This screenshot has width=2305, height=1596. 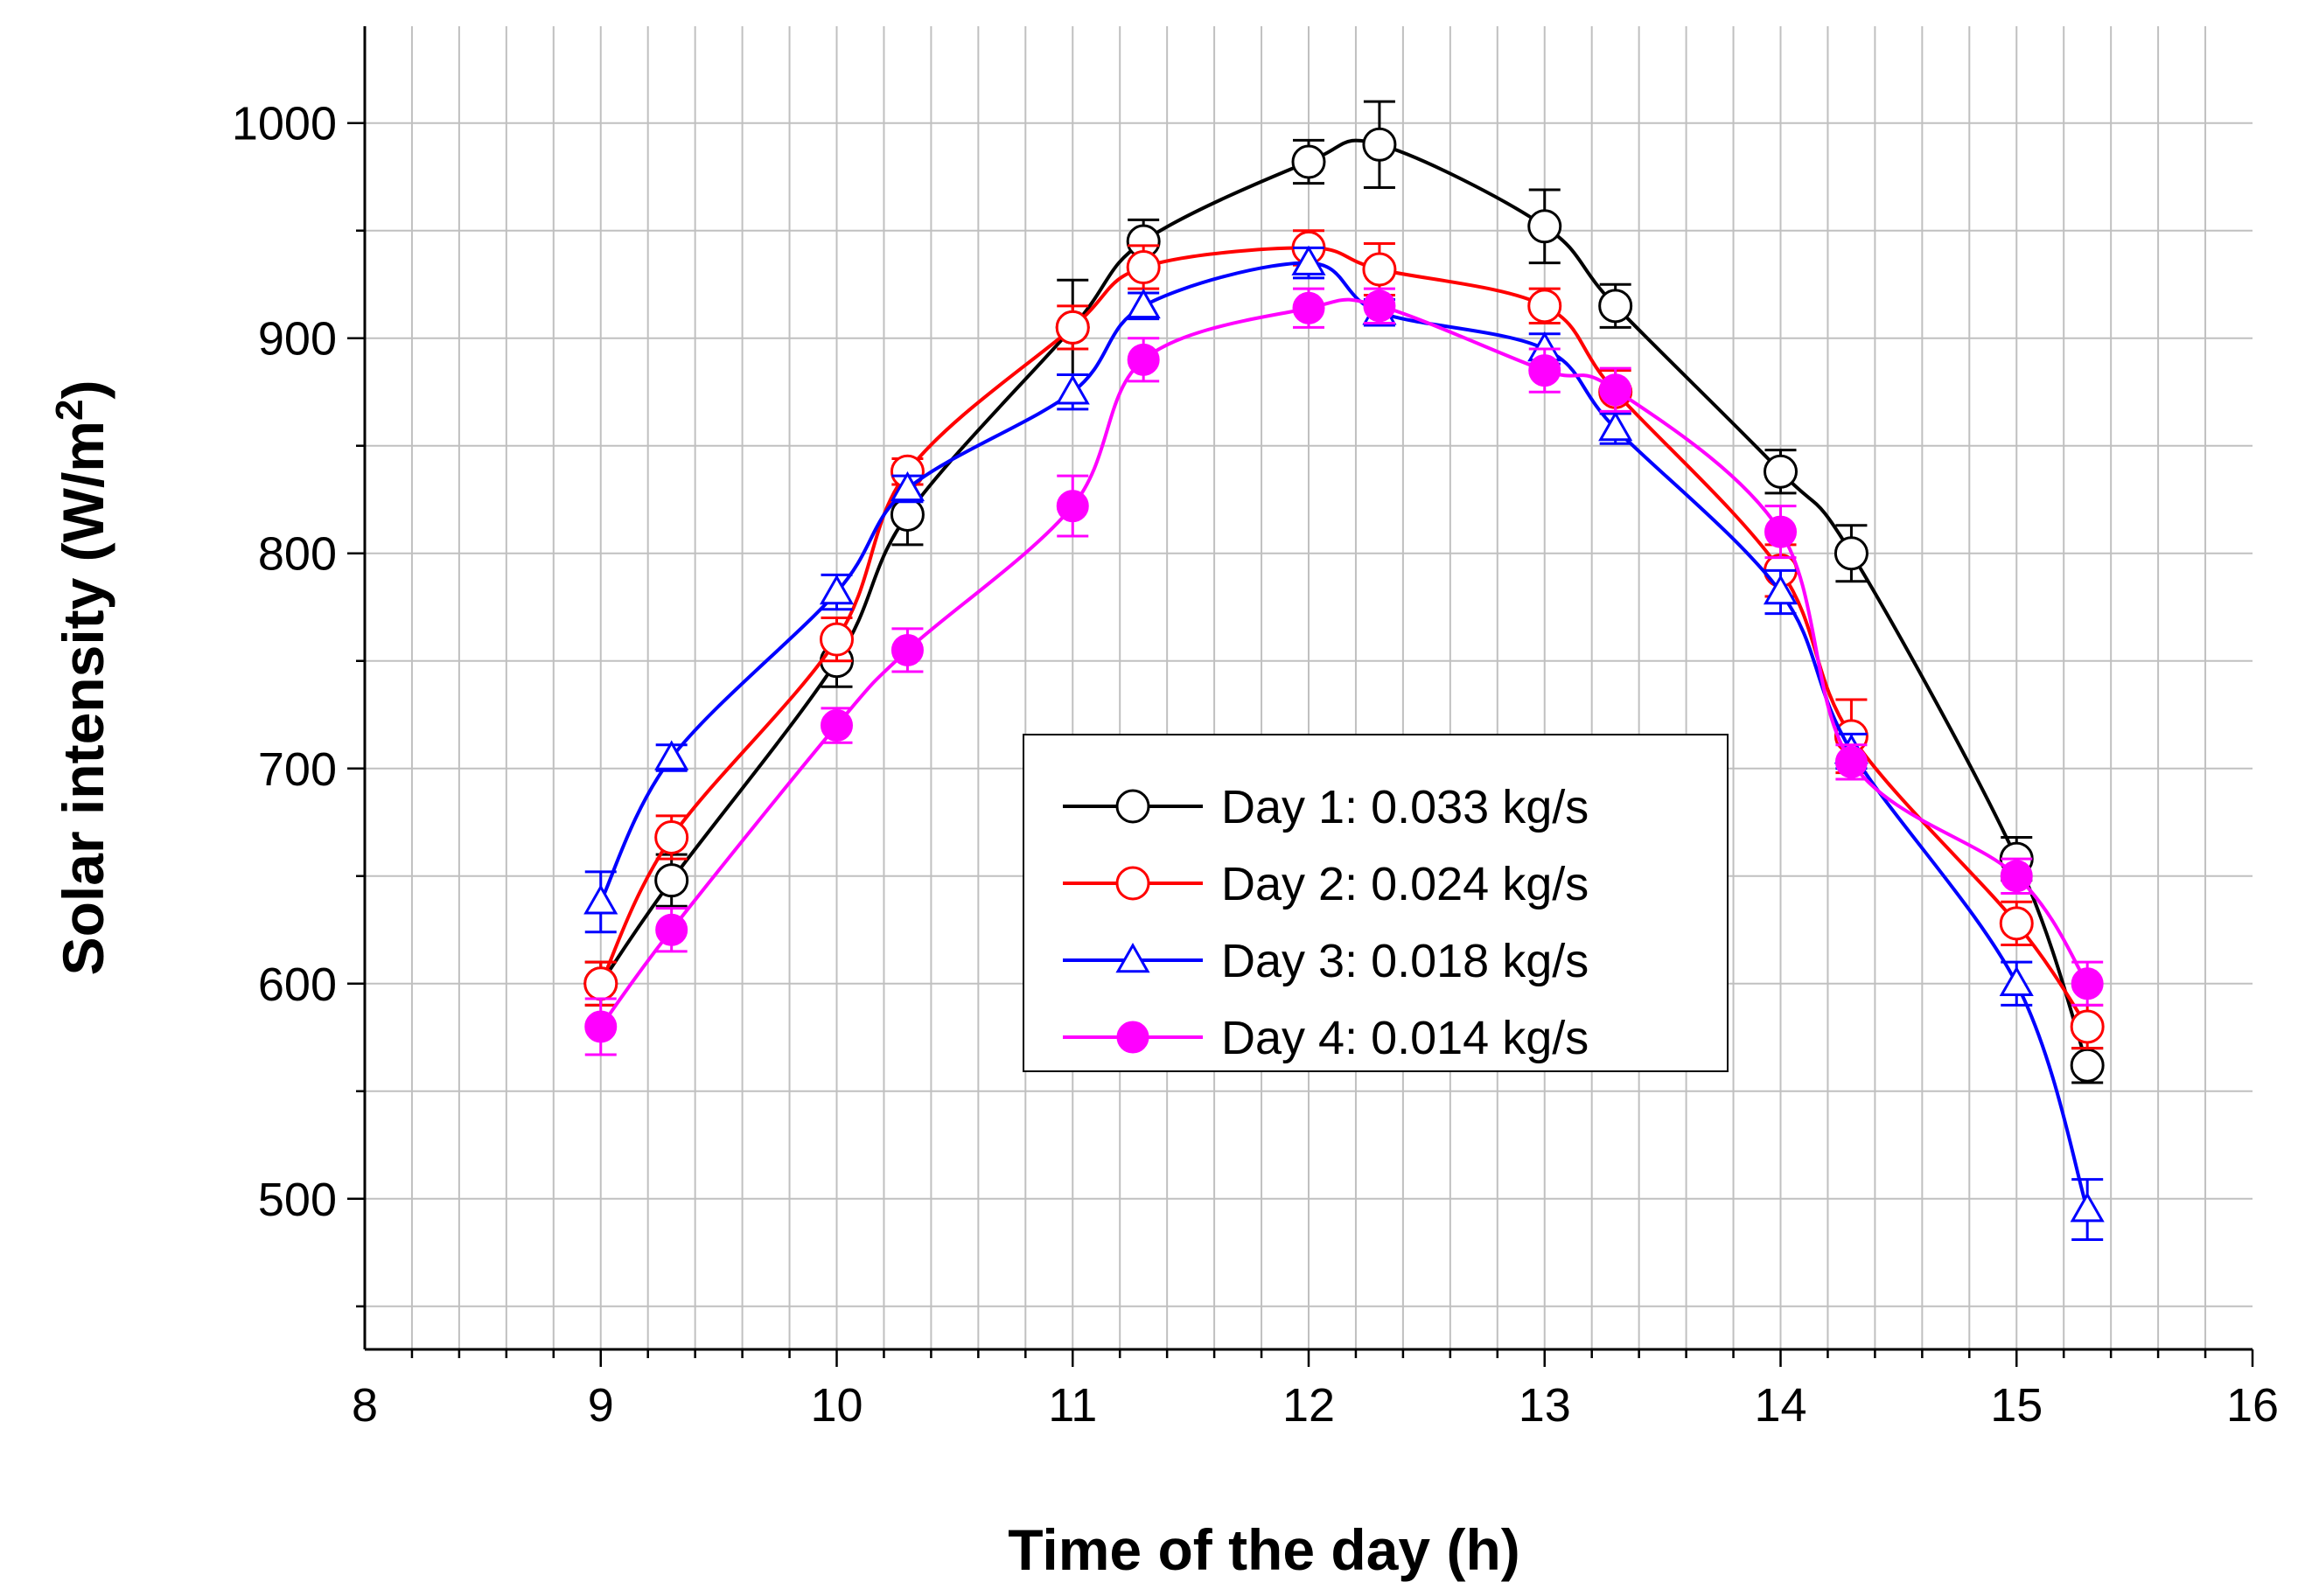 What do you see at coordinates (69, 410) in the screenshot?
I see `y-axis-title-superscript: 2` at bounding box center [69, 410].